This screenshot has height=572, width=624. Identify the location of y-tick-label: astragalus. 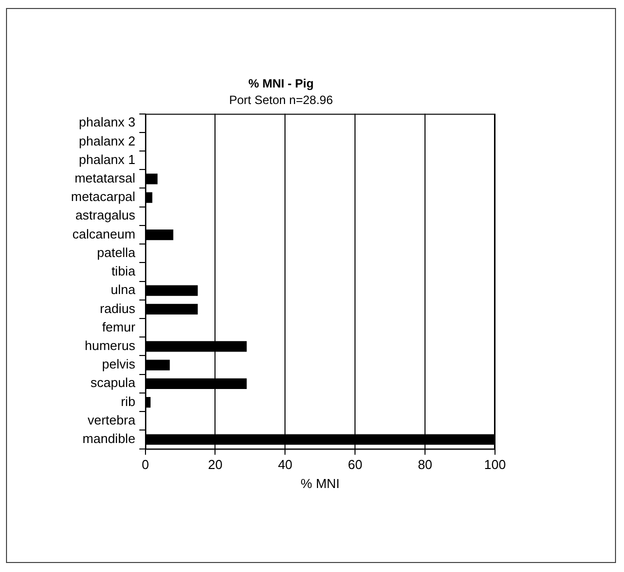
(105, 215).